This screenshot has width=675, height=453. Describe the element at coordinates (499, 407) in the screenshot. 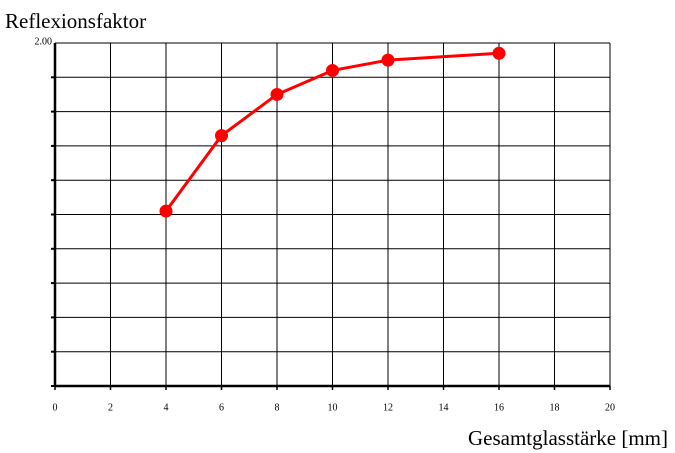

I see `x-tick-label: 16` at that location.